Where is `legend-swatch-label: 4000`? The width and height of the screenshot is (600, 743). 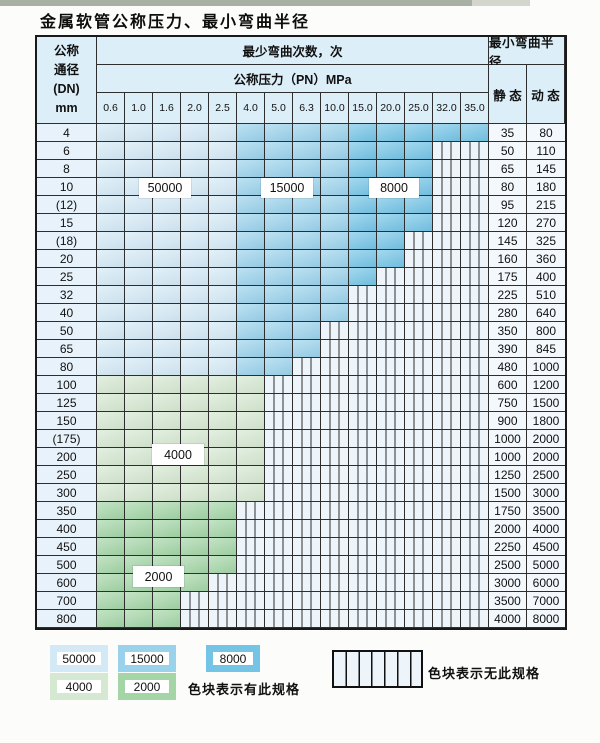
legend-swatch-label: 4000 is located at coordinates (79, 686).